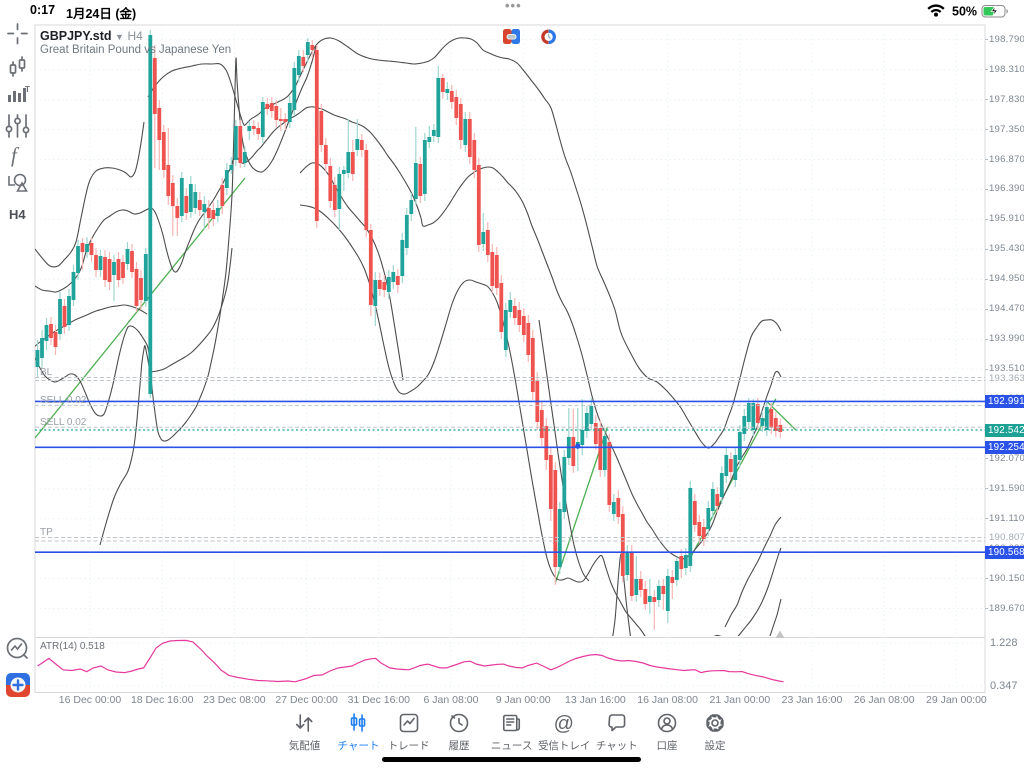 The width and height of the screenshot is (1024, 768). I want to click on svg-text: BL, so click(46, 372).